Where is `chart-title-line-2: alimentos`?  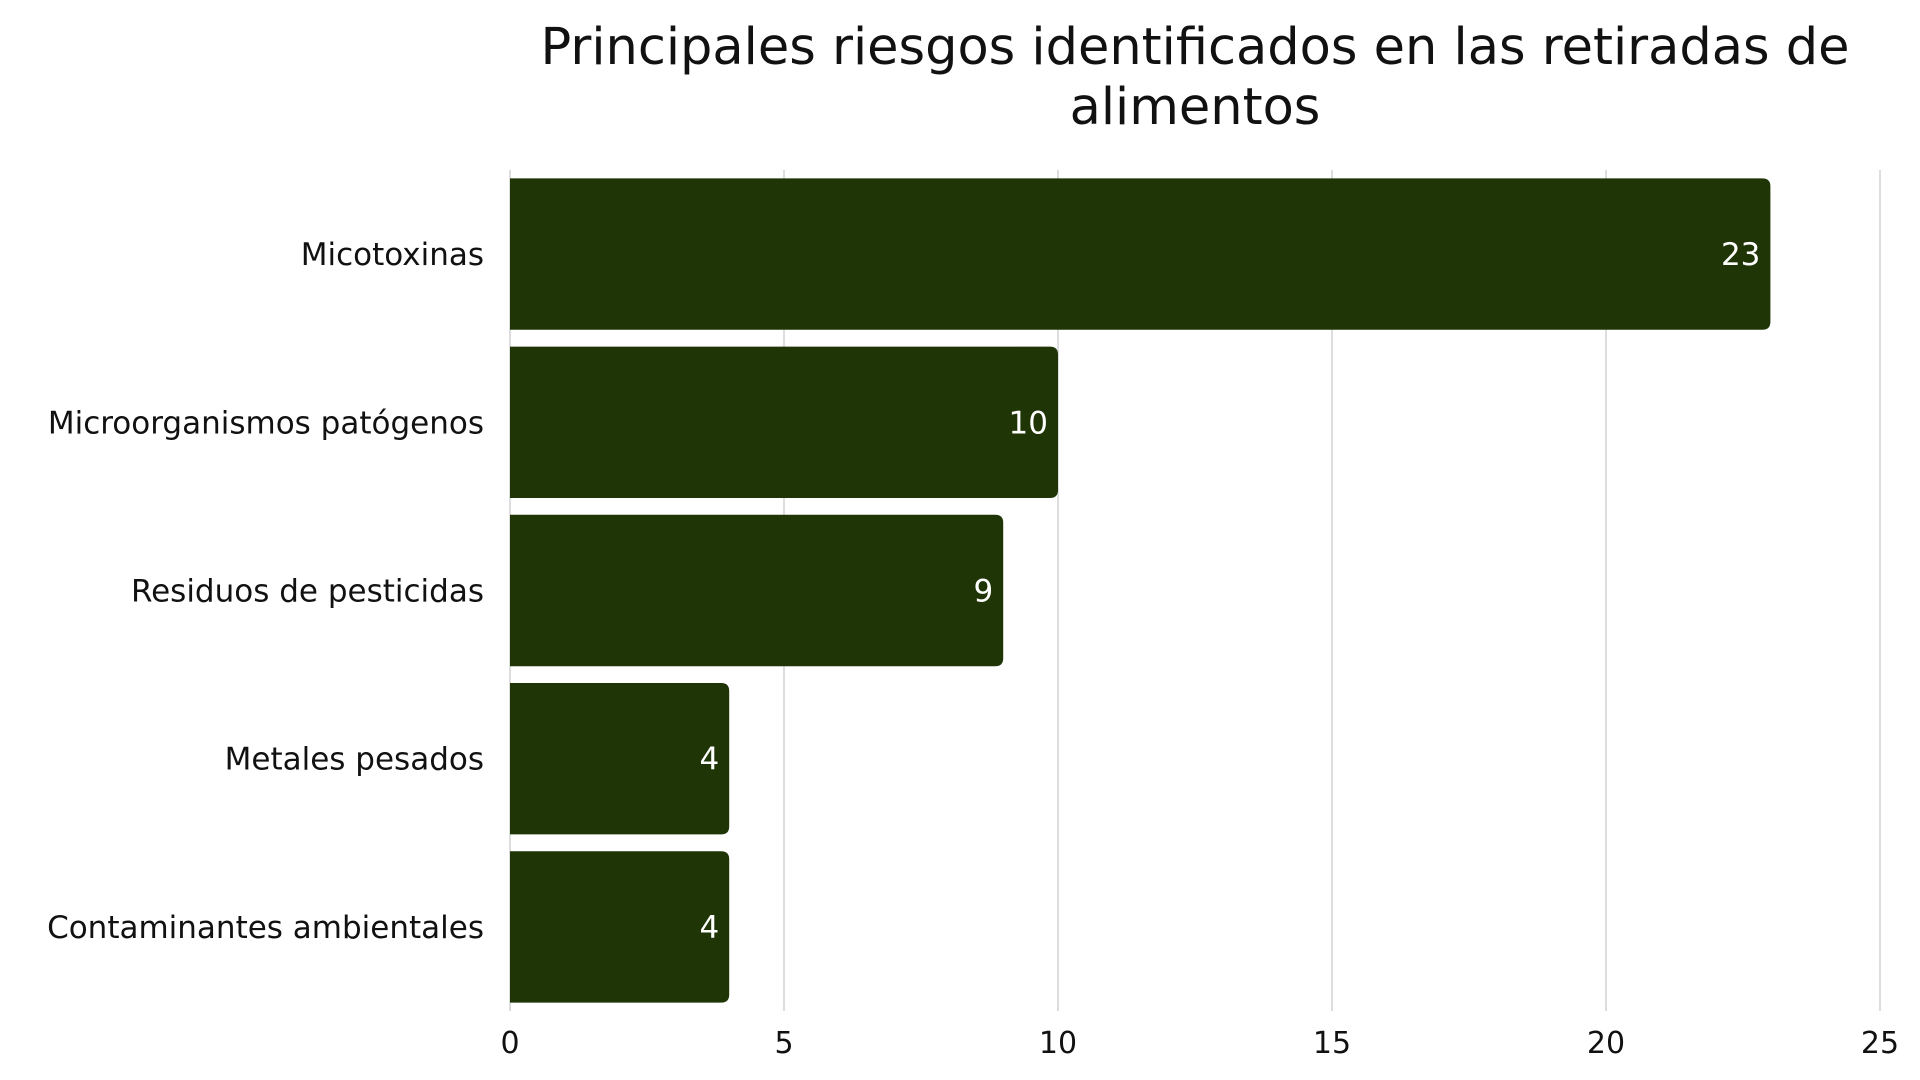
chart-title-line-2: alimentos is located at coordinates (1195, 107).